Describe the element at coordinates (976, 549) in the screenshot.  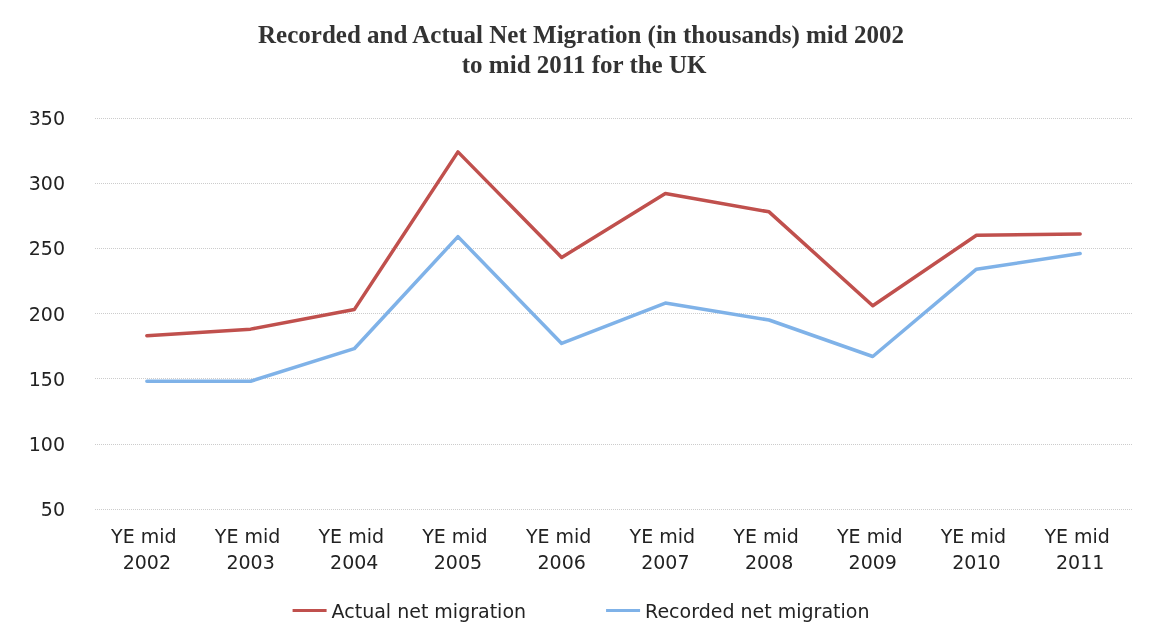
I see `x-tick-label: YE mid 2010` at that location.